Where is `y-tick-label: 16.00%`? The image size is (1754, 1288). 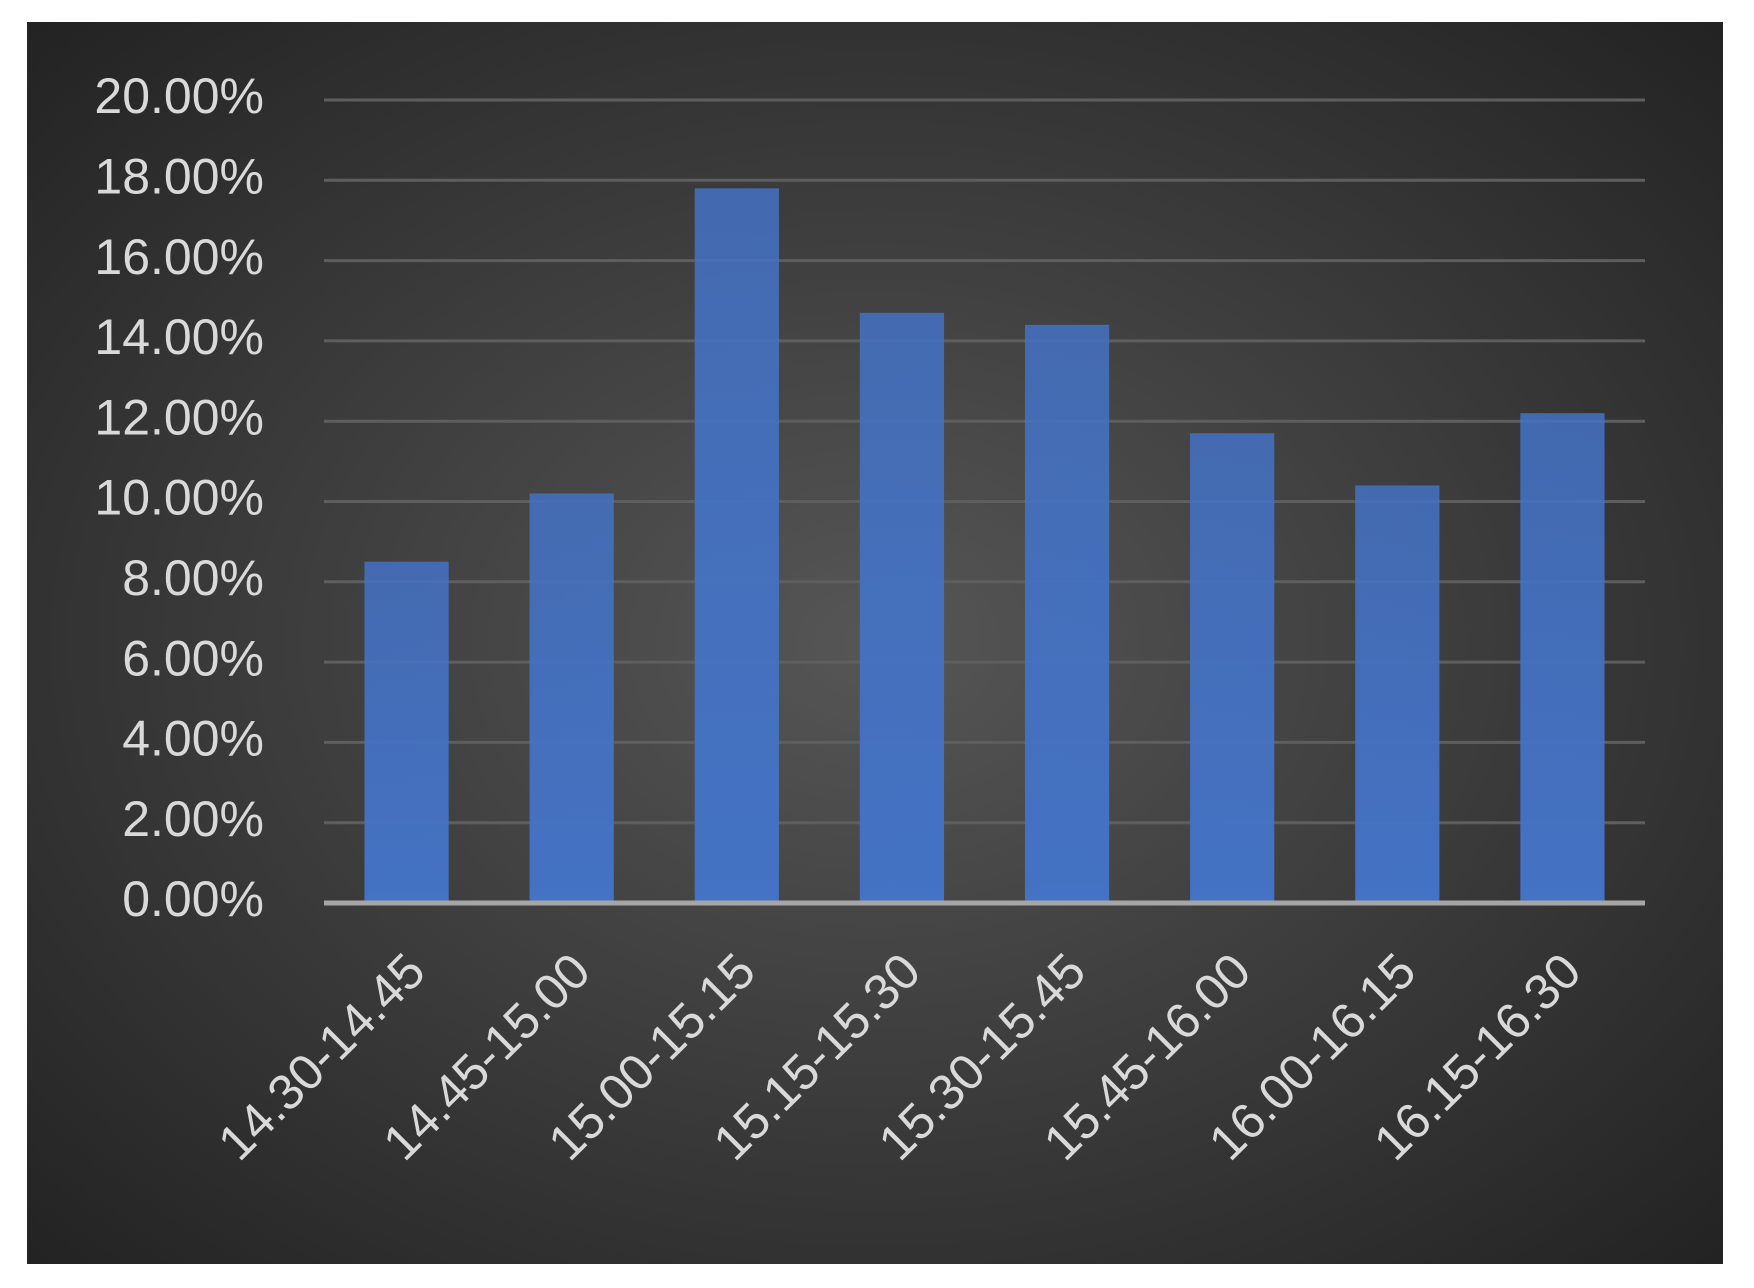
y-tick-label: 16.00% is located at coordinates (179, 257).